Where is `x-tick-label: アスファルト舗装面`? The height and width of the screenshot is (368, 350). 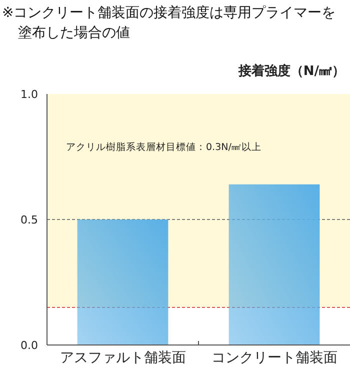 x-tick-label: アスファルト舗装面 is located at coordinates (123, 358).